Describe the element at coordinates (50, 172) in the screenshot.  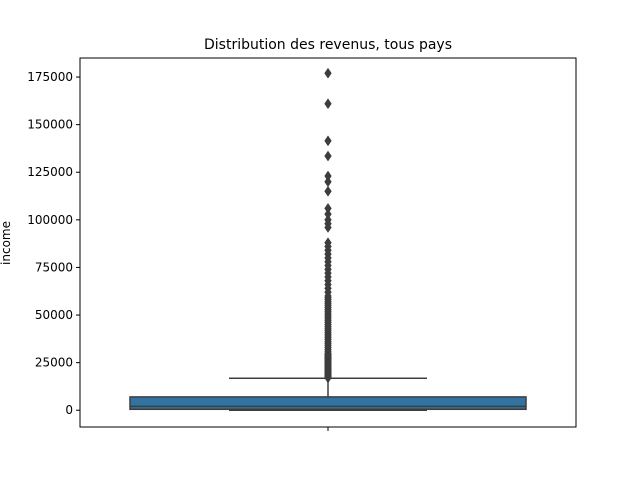
I see `y-tick-label: 125000` at that location.